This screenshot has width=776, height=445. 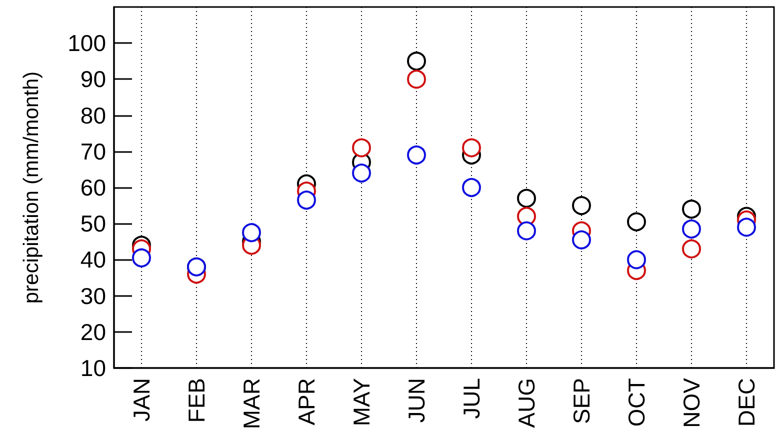 I want to click on x-tick-label: JUL, so click(x=471, y=398).